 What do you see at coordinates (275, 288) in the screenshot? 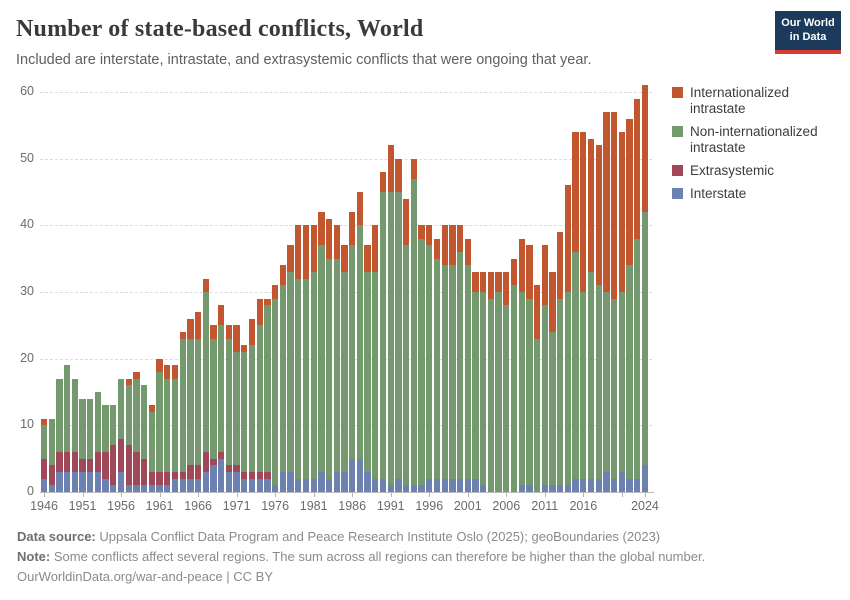
I see `bar-1976` at bounding box center [275, 288].